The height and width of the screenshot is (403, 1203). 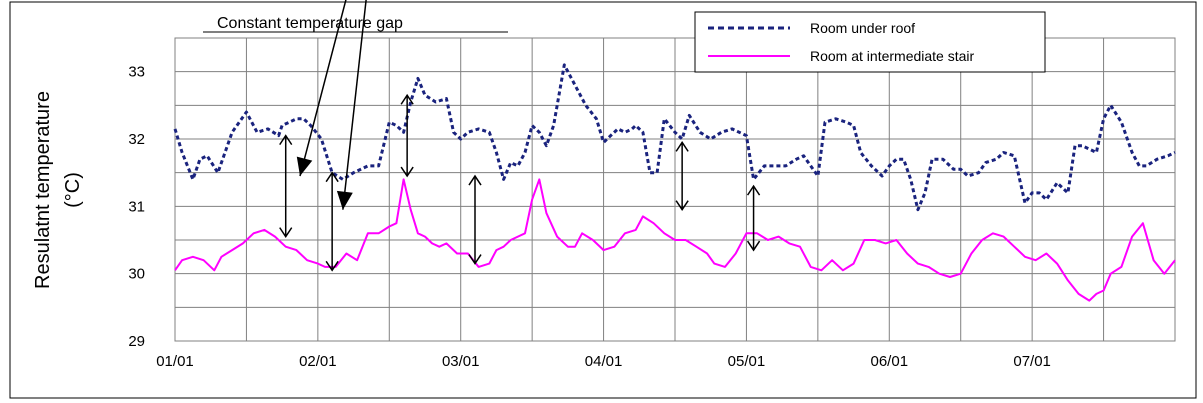 What do you see at coordinates (175, 361) in the screenshot?
I see `x-tick-label: 01/01` at bounding box center [175, 361].